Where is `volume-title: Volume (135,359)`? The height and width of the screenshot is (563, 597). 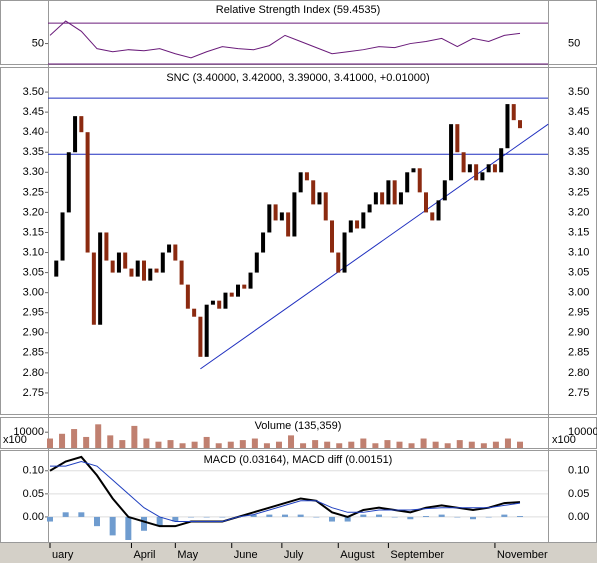
volume-title: Volume (135,359) is located at coordinates (298, 426).